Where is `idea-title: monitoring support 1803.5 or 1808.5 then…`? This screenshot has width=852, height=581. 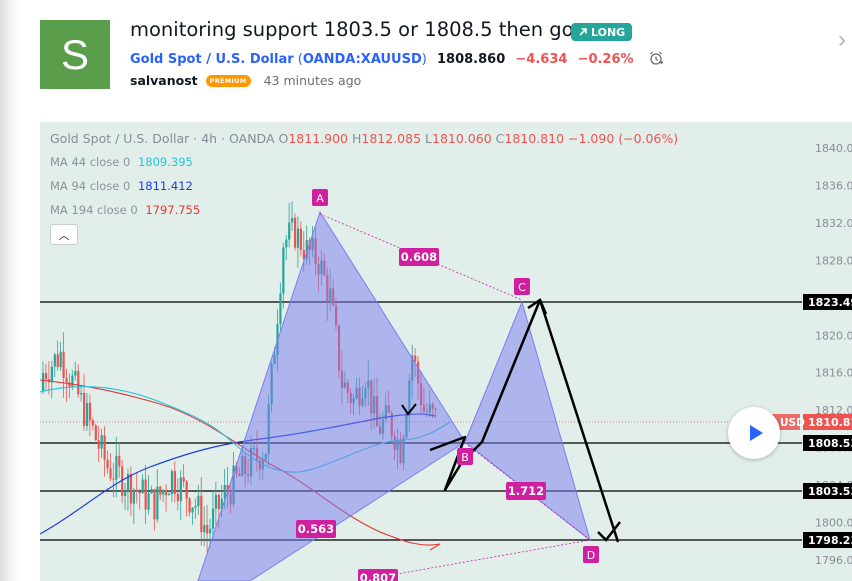
idea-title: monitoring support 1803.5 or 1808.5 then… is located at coordinates (367, 29).